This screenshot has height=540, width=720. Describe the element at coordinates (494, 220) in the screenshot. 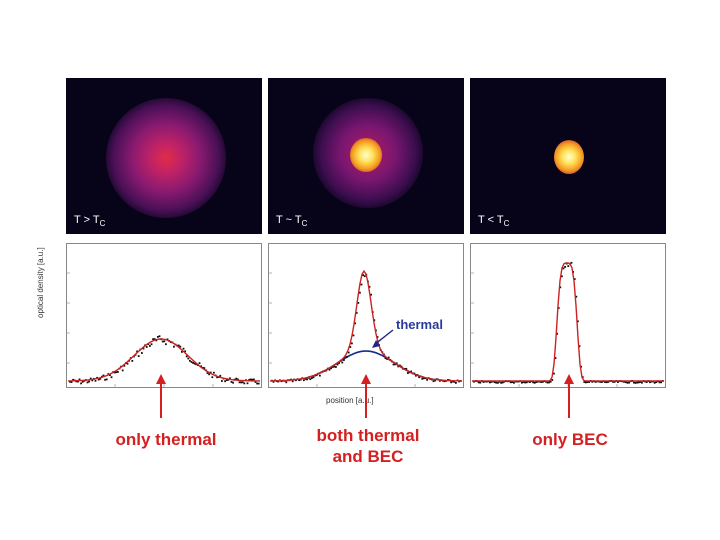

I see `condition-label: T < TC` at that location.